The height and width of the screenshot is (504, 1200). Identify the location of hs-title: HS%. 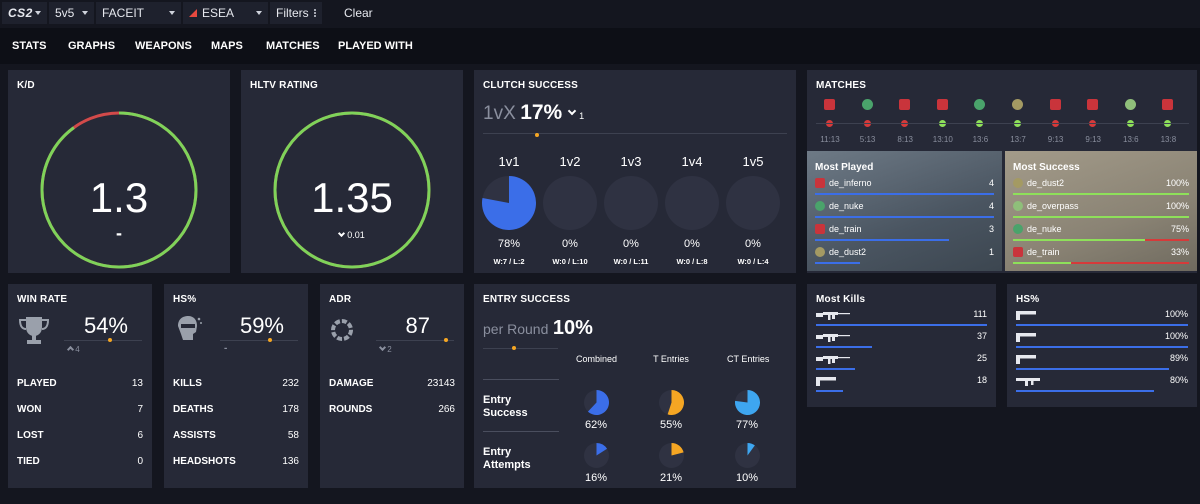
(185, 299).